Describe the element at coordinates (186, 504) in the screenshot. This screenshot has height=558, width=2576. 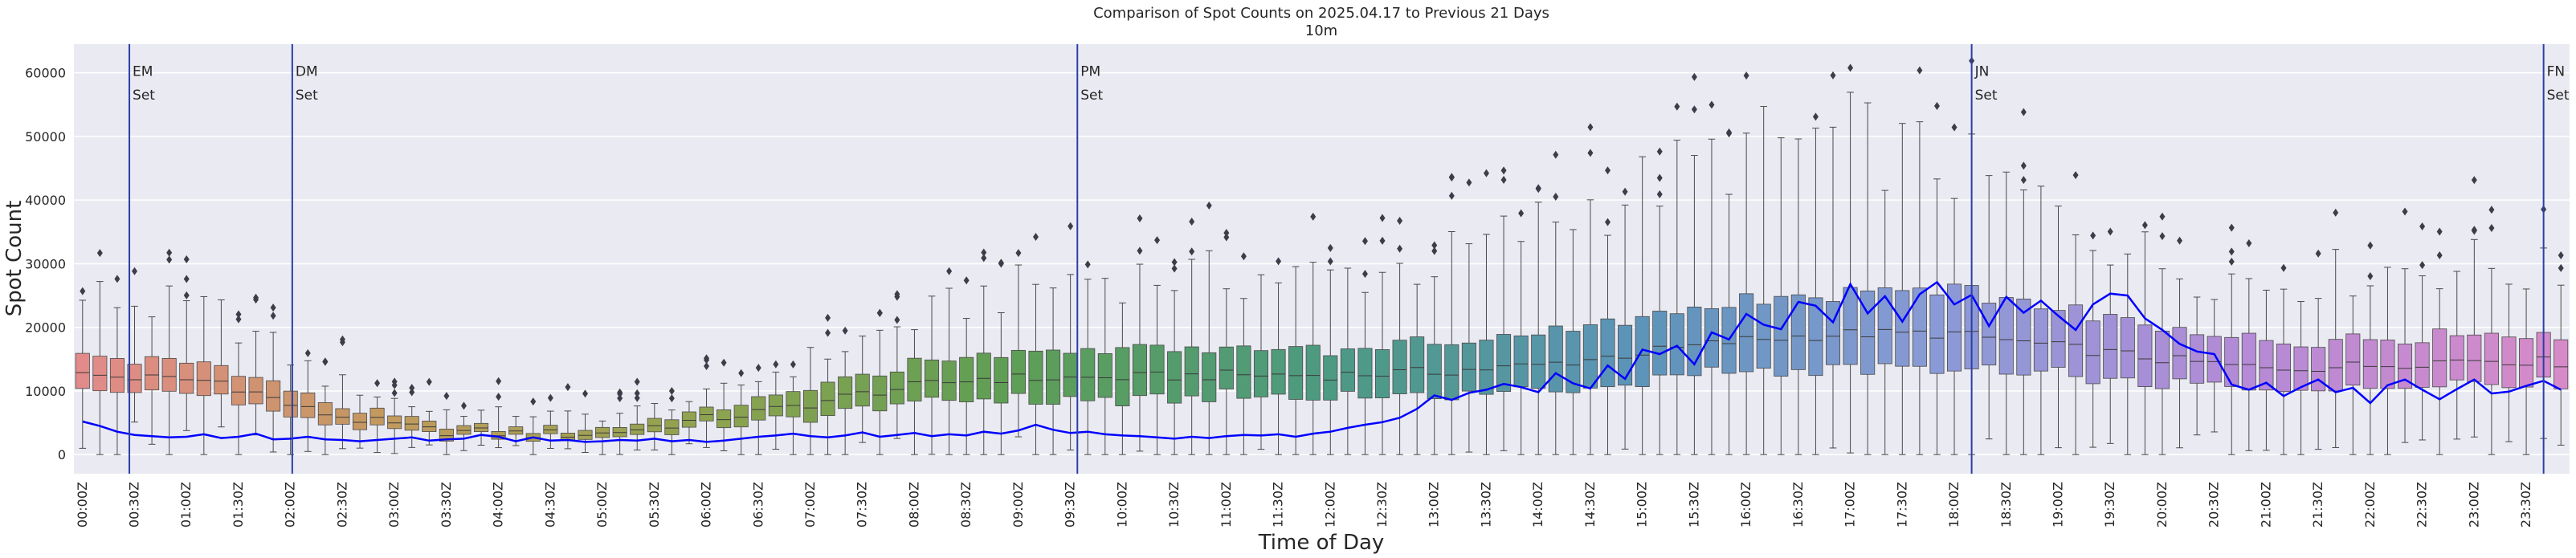
I see `x-tick-label: 01:00Z` at that location.